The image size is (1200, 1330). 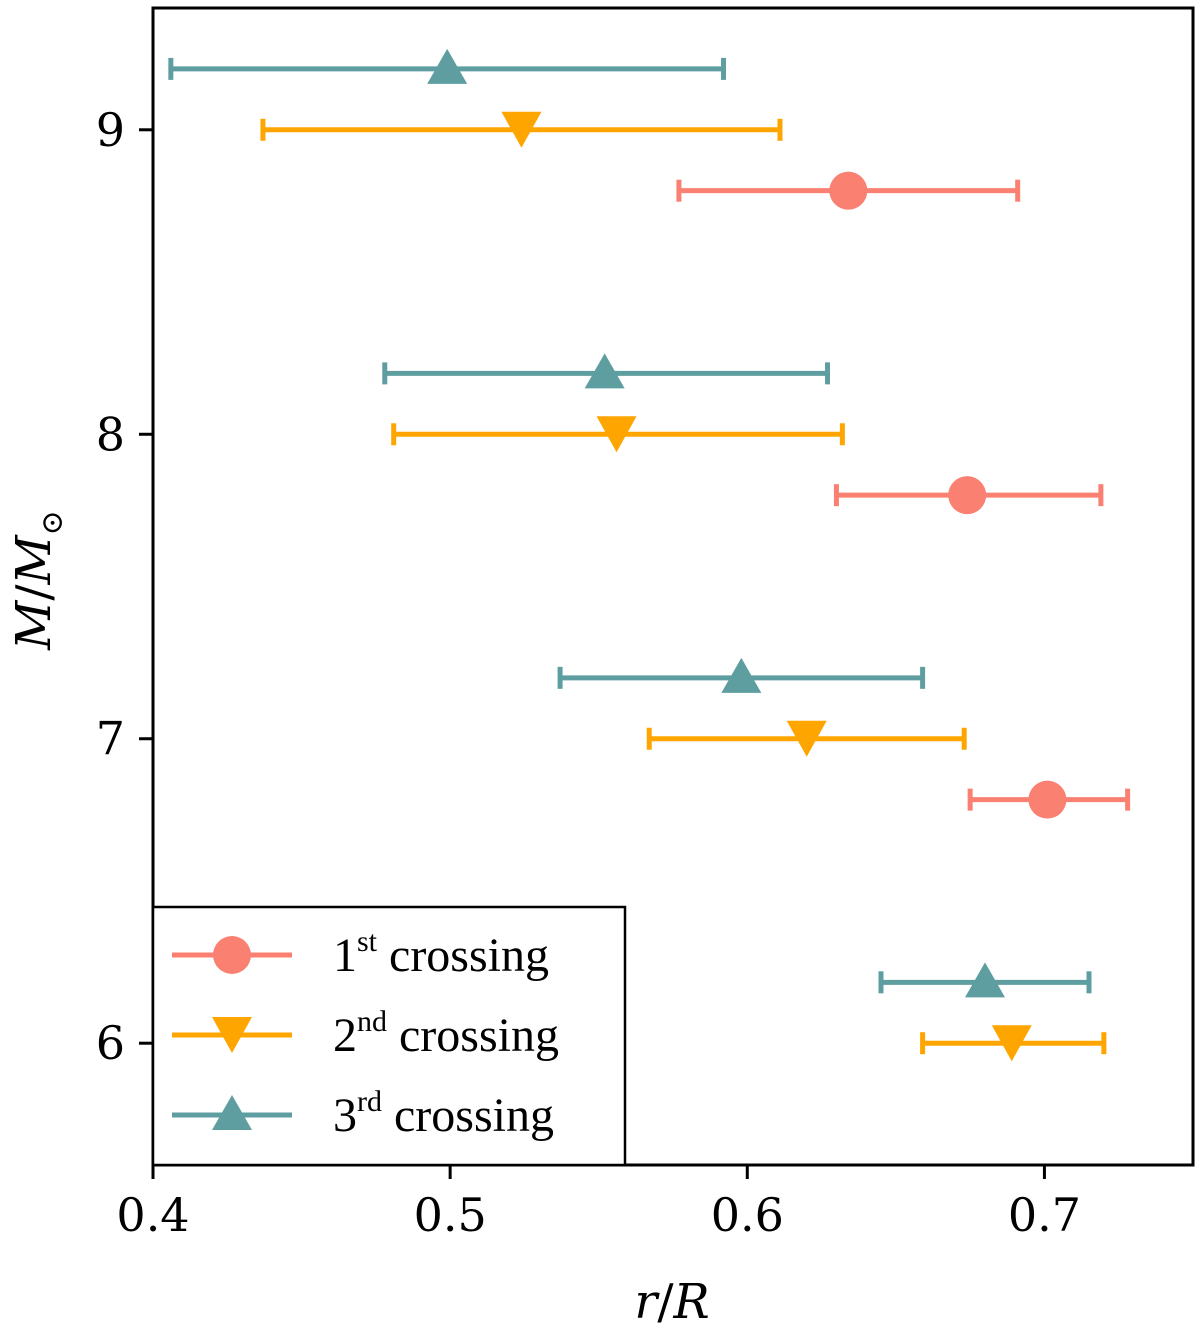 What do you see at coordinates (647, 1302) in the screenshot?
I see `x-axis-label-r: r` at bounding box center [647, 1302].